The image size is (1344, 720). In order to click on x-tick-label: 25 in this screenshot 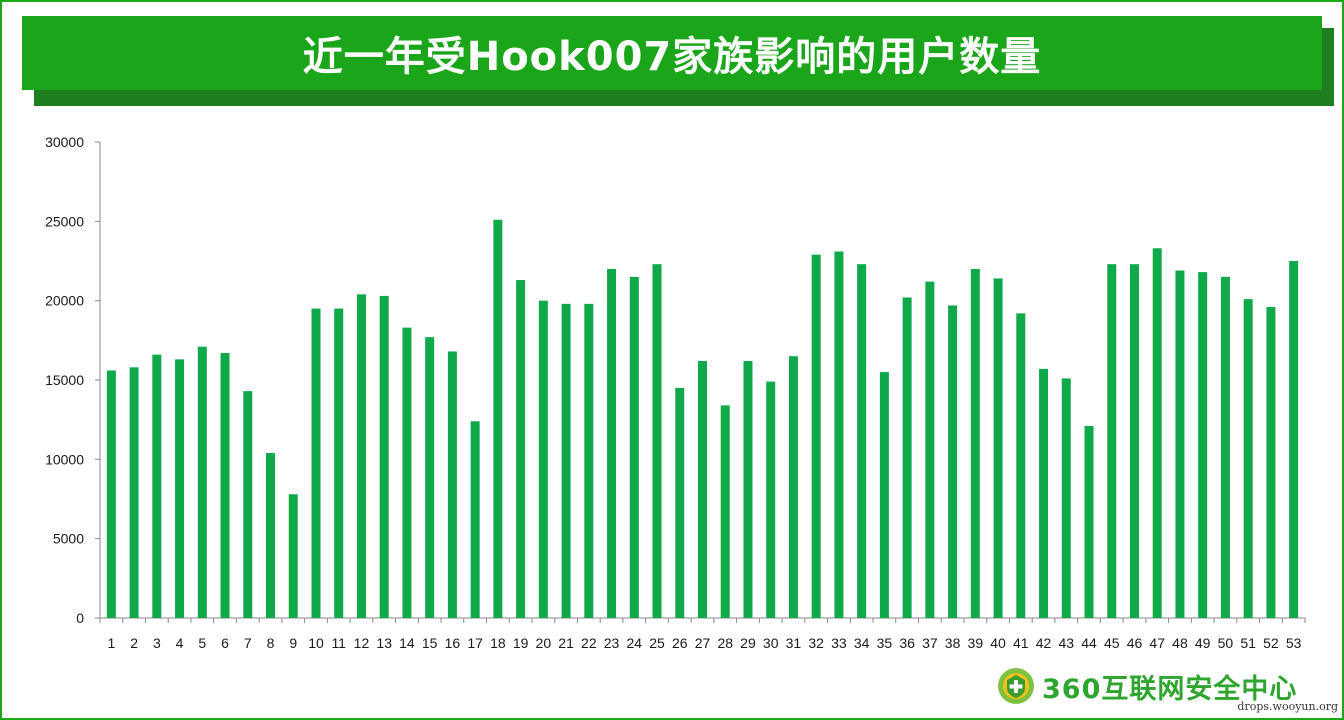, I will do `click(657, 643)`.